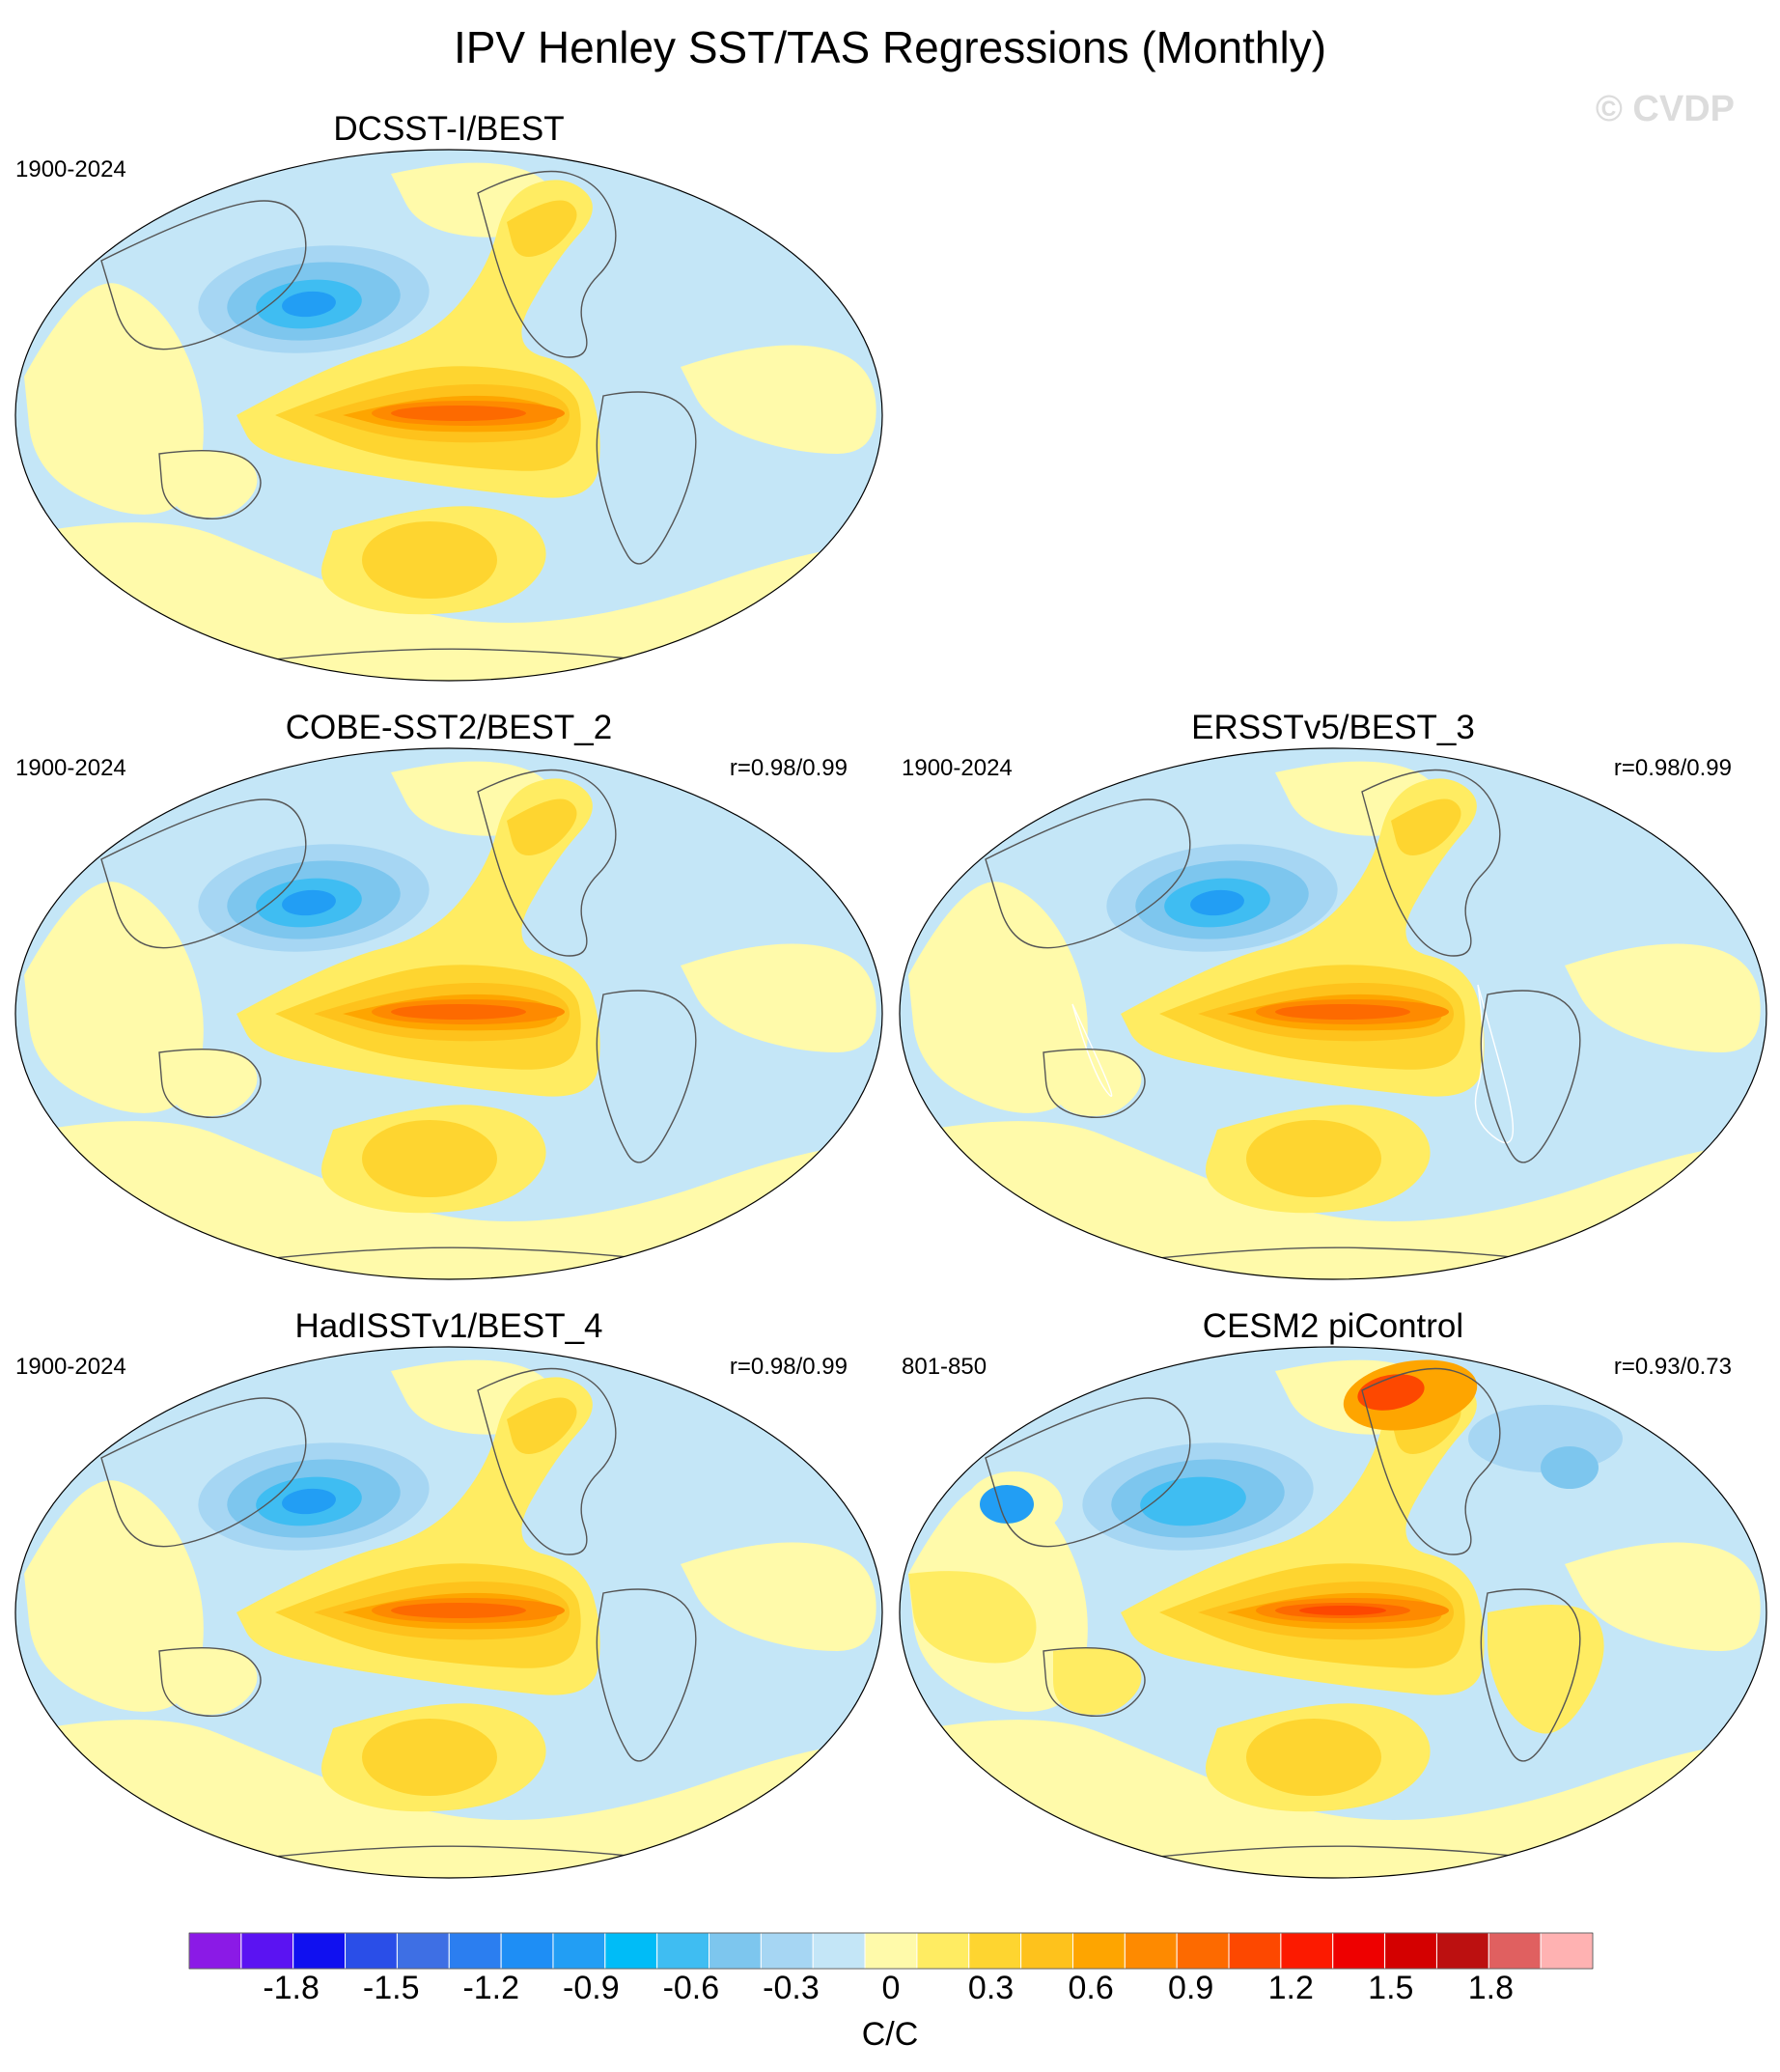 Image resolution: width=1780 pixels, height=2072 pixels. Describe the element at coordinates (788, 768) in the screenshot. I see `panel-corr-cobe: r=0.98/0.99` at that location.